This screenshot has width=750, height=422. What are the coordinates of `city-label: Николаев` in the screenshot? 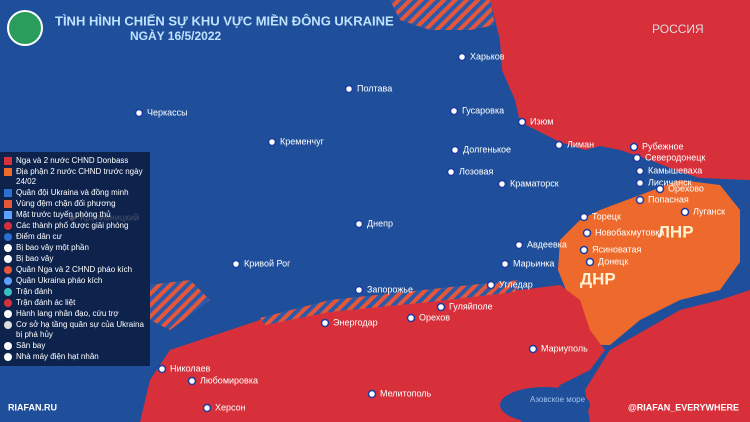 It's located at (190, 368).